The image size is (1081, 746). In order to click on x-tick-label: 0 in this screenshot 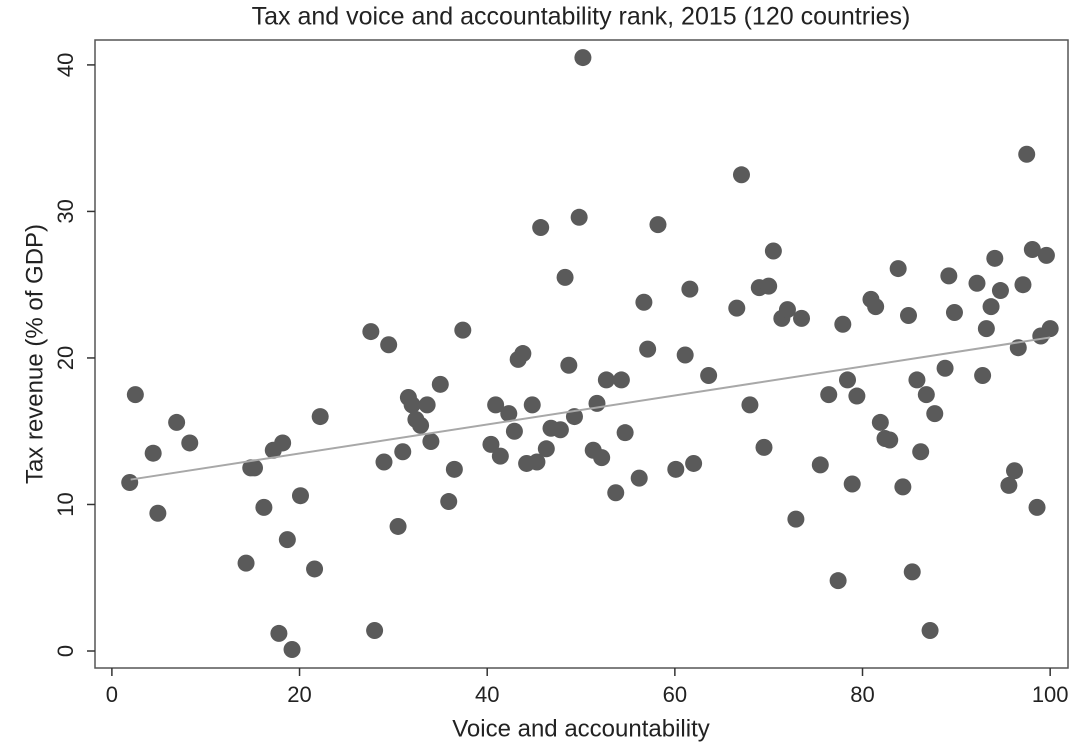, I will do `click(112, 694)`.